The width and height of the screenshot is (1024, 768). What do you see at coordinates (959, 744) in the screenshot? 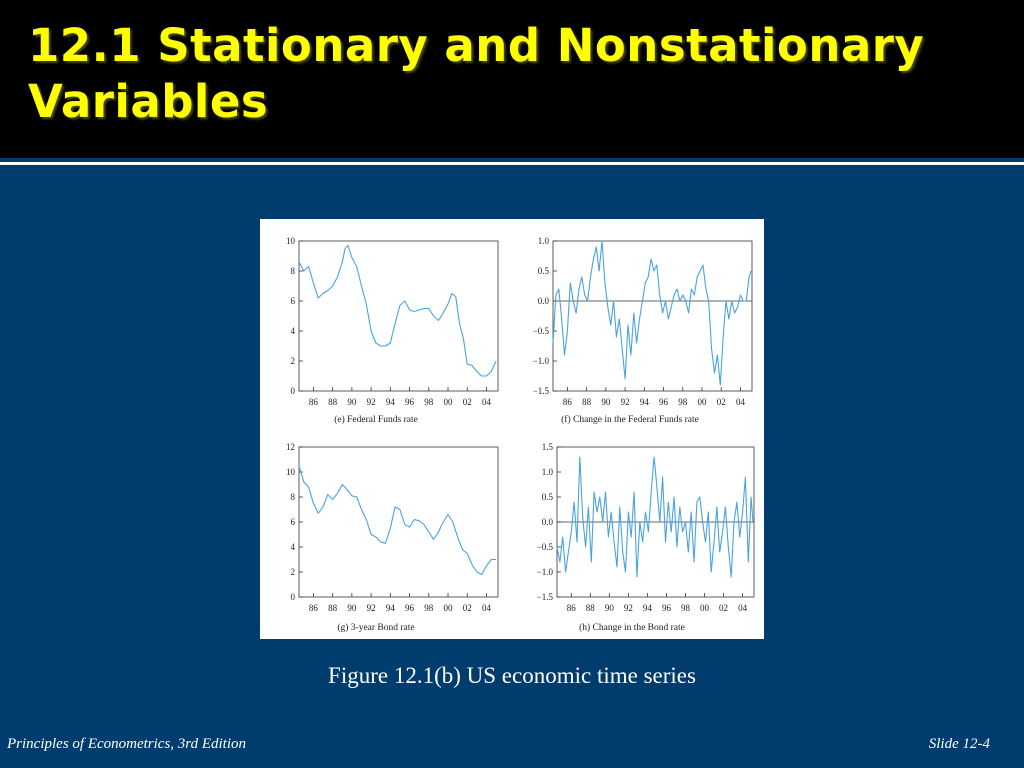
I see `footer-slide-number: Slide 12-4` at bounding box center [959, 744].